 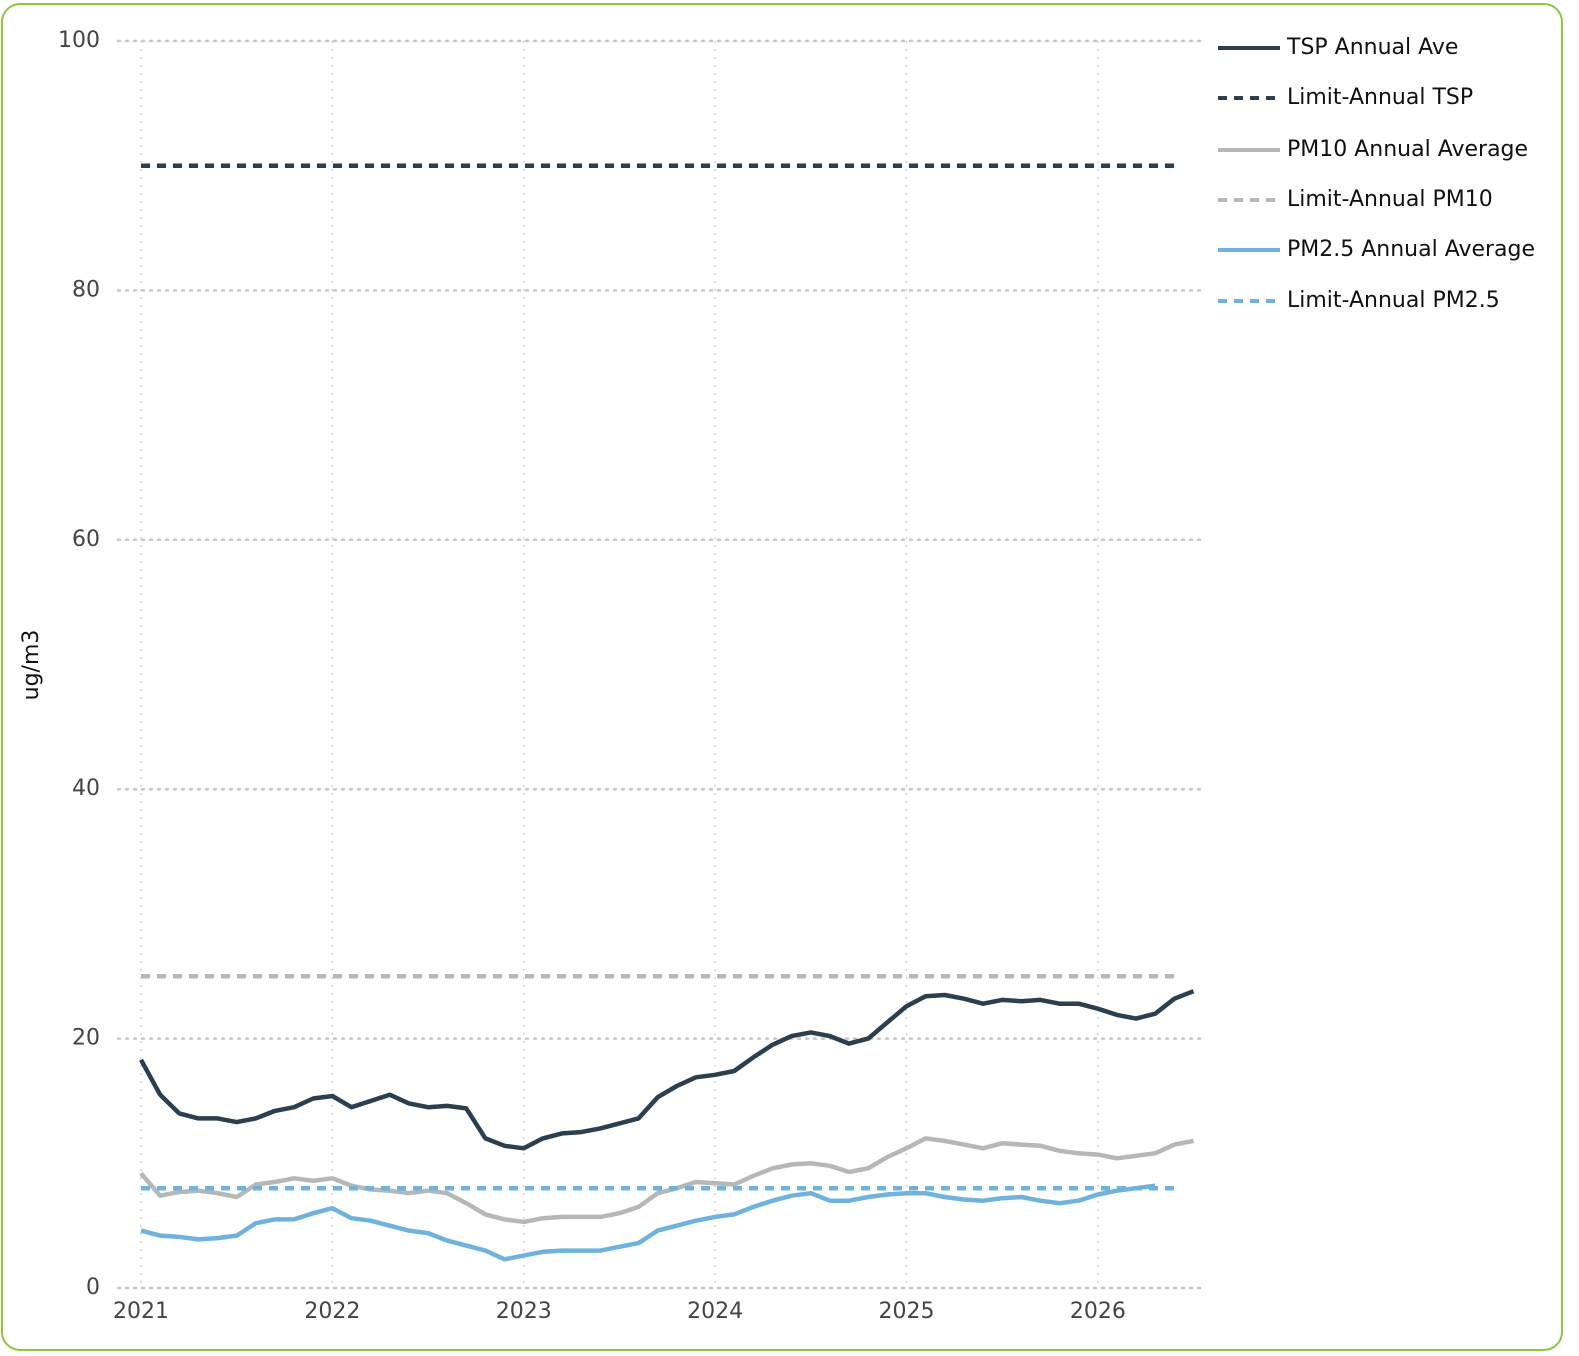 What do you see at coordinates (31, 665) in the screenshot?
I see `y-axis-label: ug/m3` at bounding box center [31, 665].